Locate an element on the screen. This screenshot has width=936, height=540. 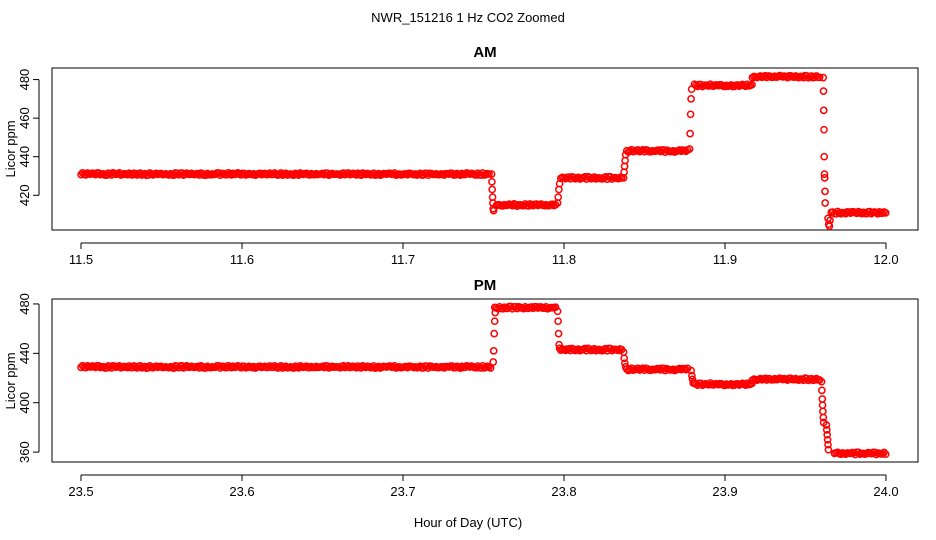
am-x-tick-label: 11.7 is located at coordinates (403, 259).